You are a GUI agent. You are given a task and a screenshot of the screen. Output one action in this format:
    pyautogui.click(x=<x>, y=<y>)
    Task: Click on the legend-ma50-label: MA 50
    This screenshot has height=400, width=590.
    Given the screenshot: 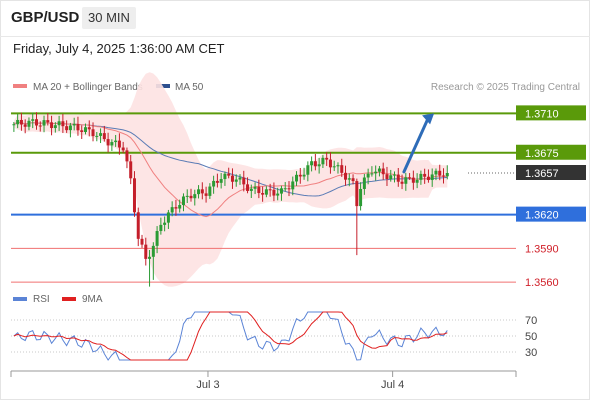 What is the action you would take?
    pyautogui.click(x=189, y=87)
    